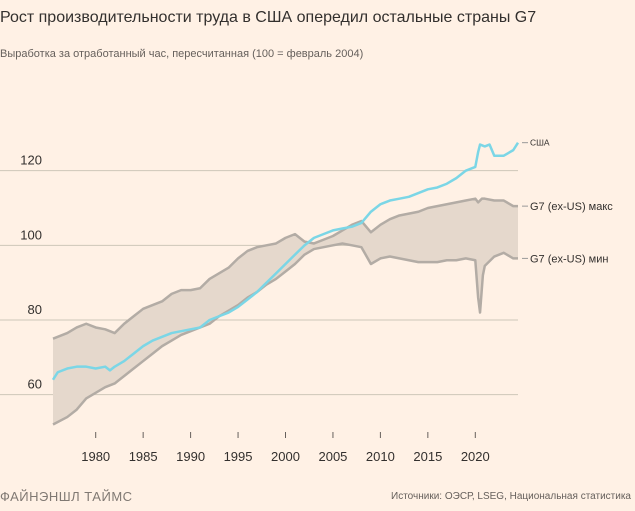 The image size is (635, 511). What do you see at coordinates (66, 496) in the screenshot?
I see `brand-wordmark: ФАЙНЭНШЛ ТАЙМС` at bounding box center [66, 496].